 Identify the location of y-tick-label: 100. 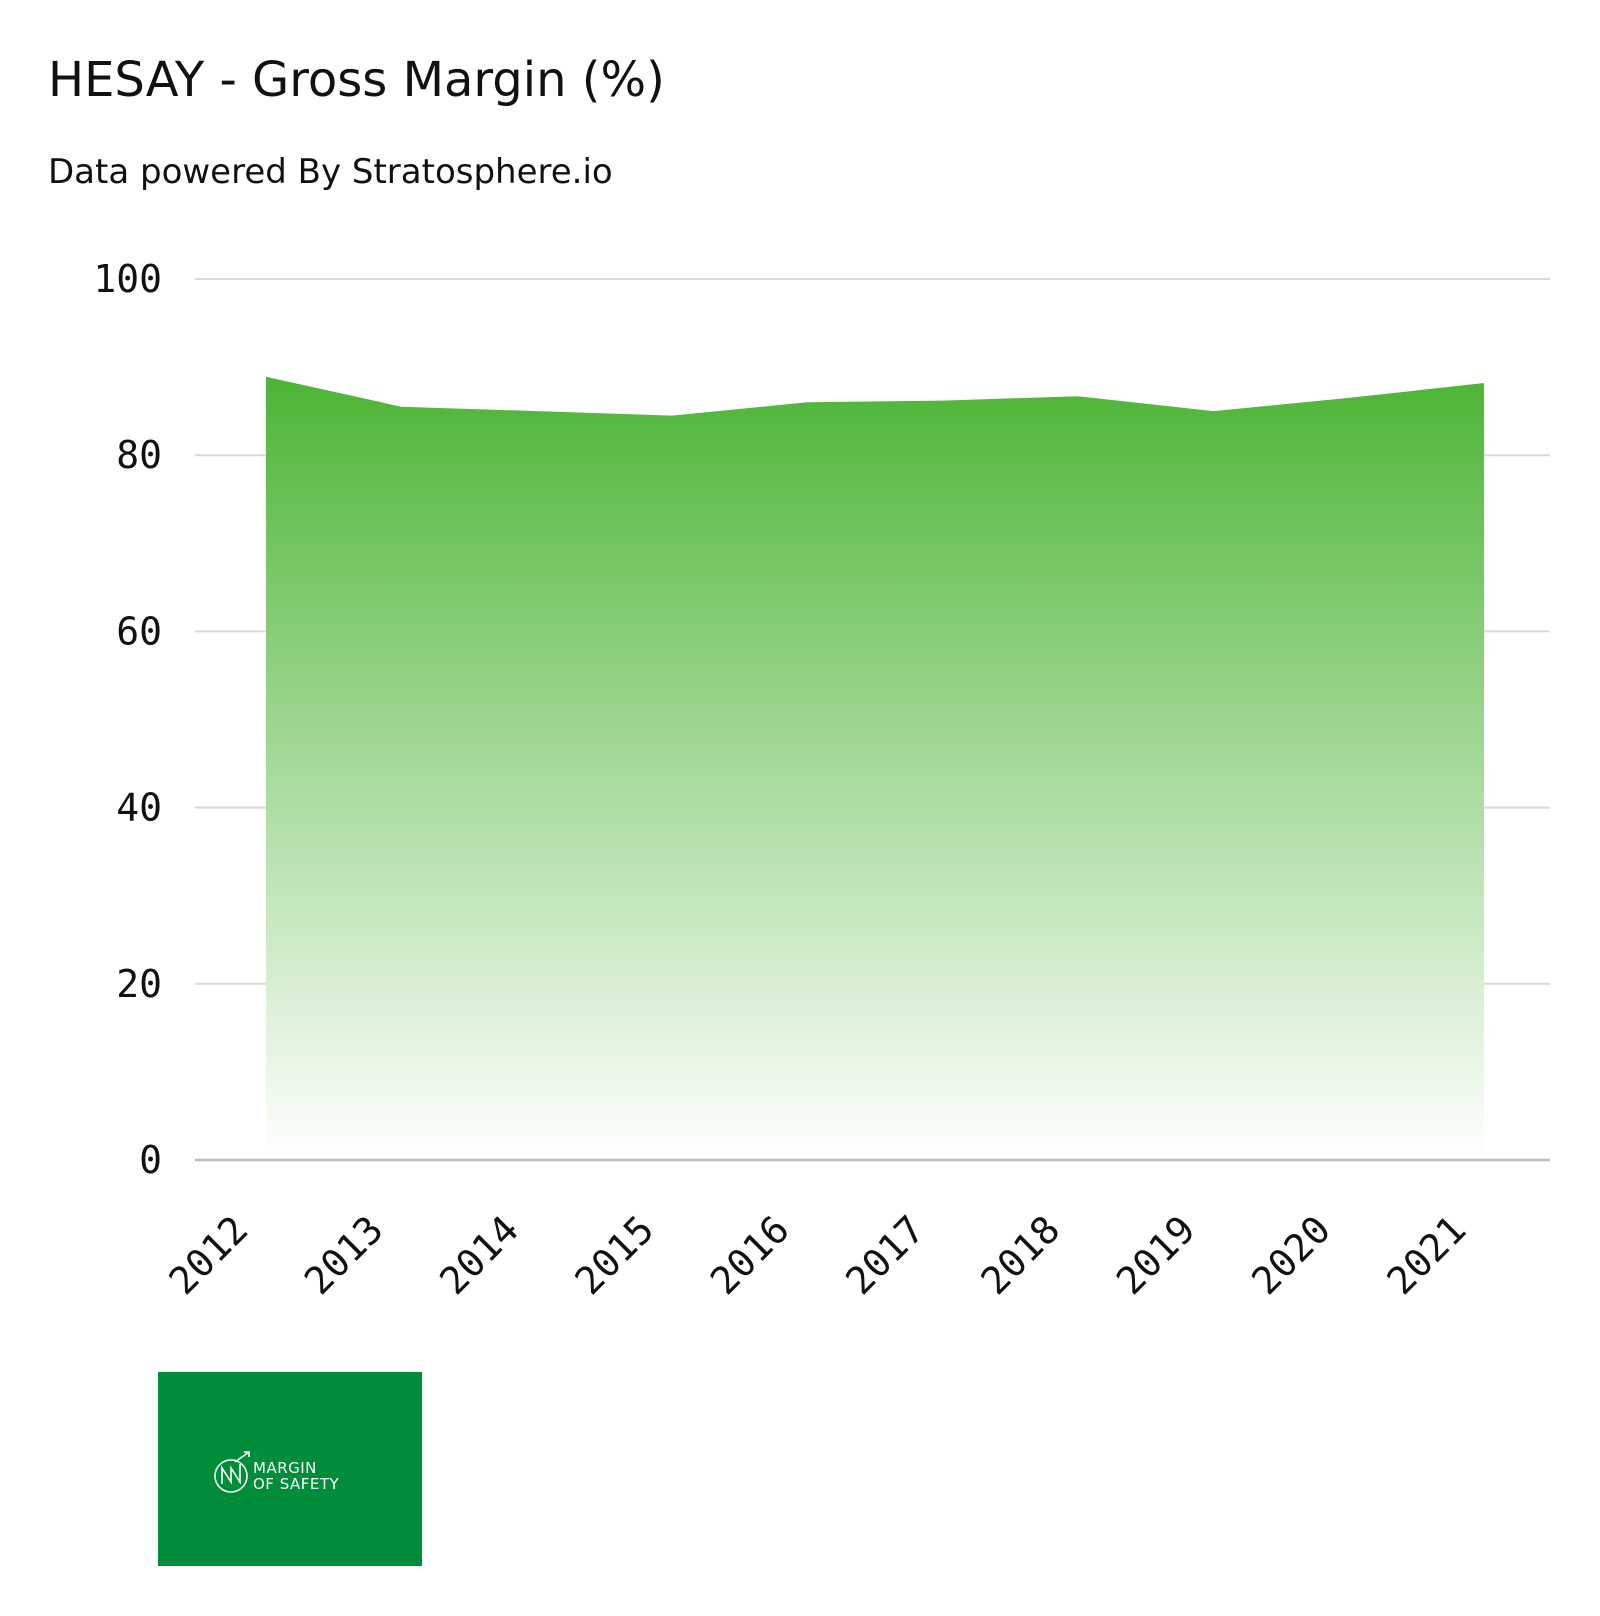
(127, 279).